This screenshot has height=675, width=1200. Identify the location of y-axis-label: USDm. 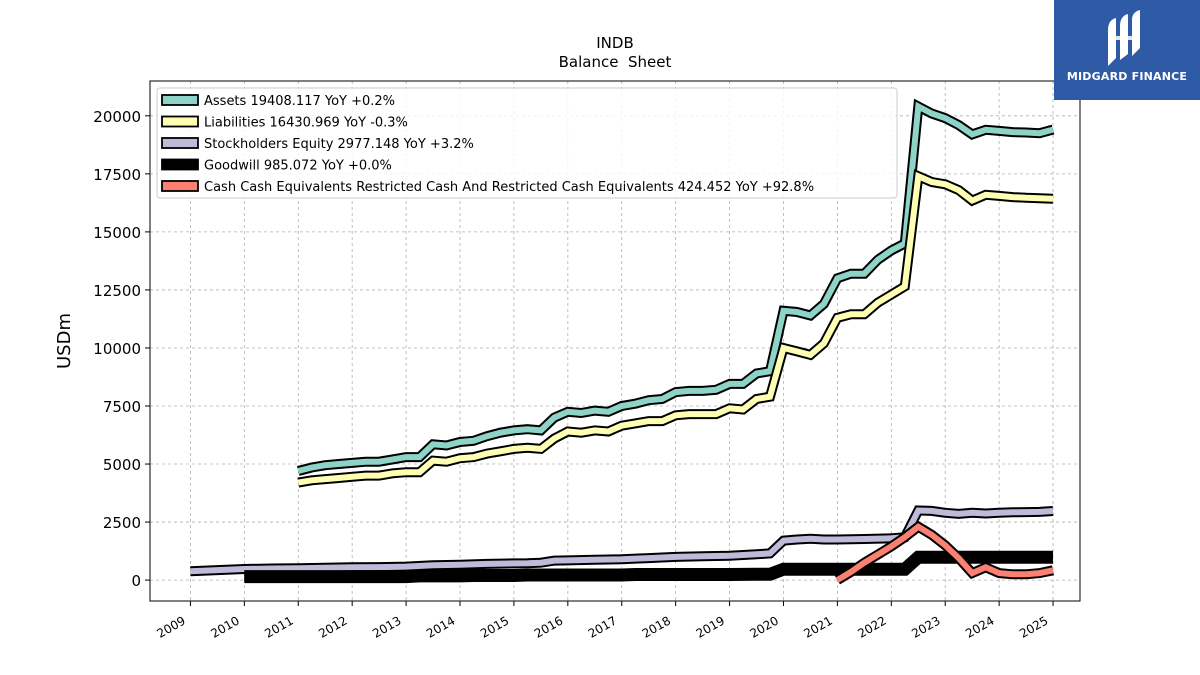
(64, 341).